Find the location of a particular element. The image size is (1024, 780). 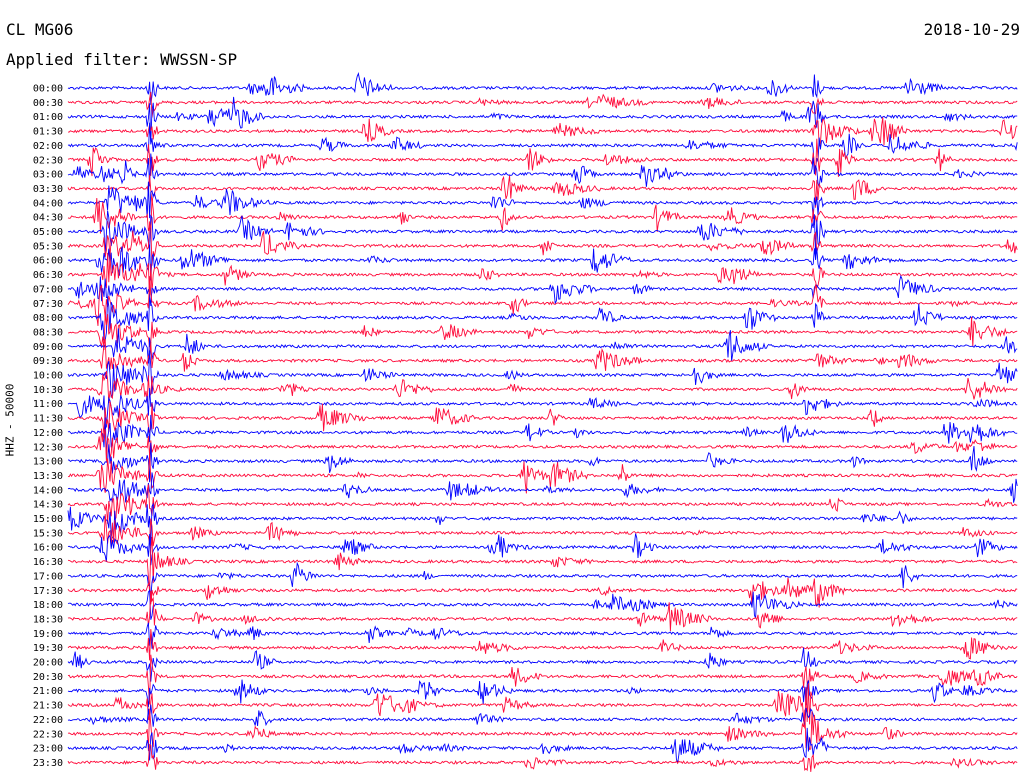

row-label: 10:00 is located at coordinates (48, 376).